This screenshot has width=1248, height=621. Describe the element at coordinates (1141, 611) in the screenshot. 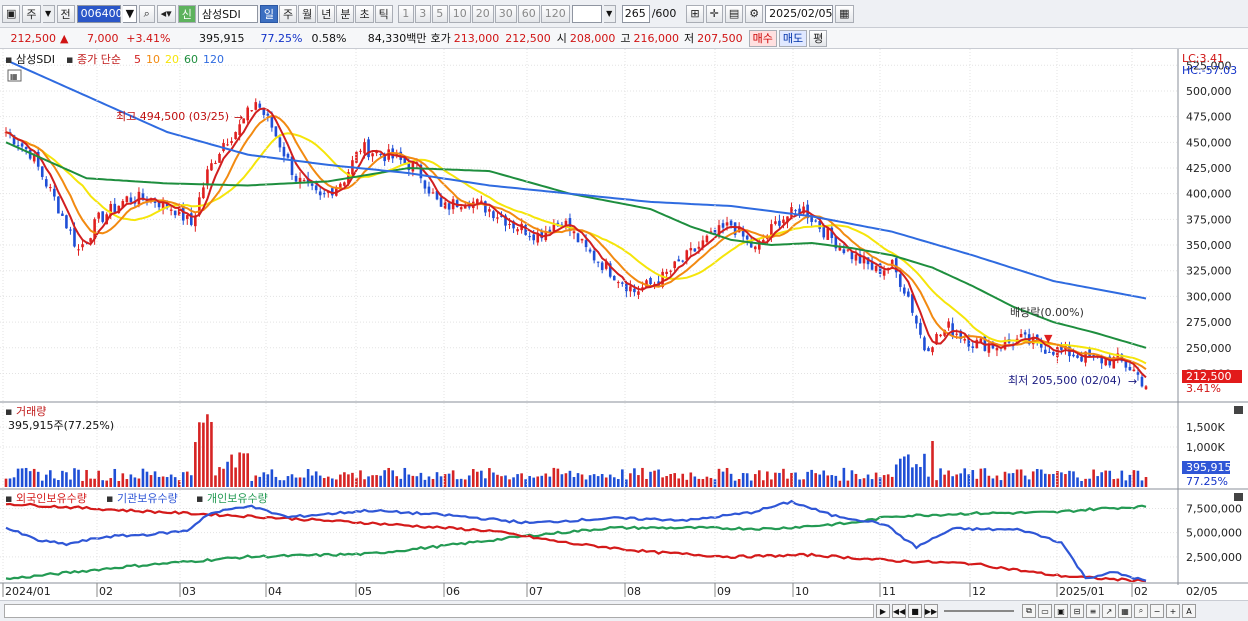

I see `zoom-out-icon: ⌕` at that location.